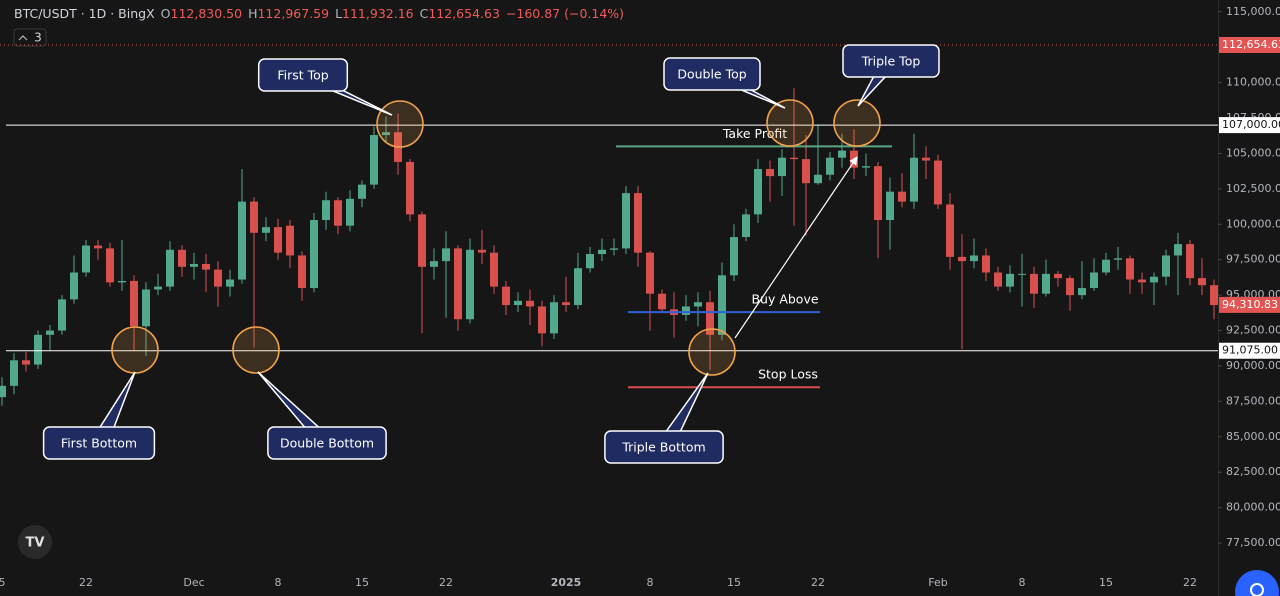 Image resolution: width=1280 pixels, height=596 pixels. I want to click on scroll-button, so click(1257, 583).